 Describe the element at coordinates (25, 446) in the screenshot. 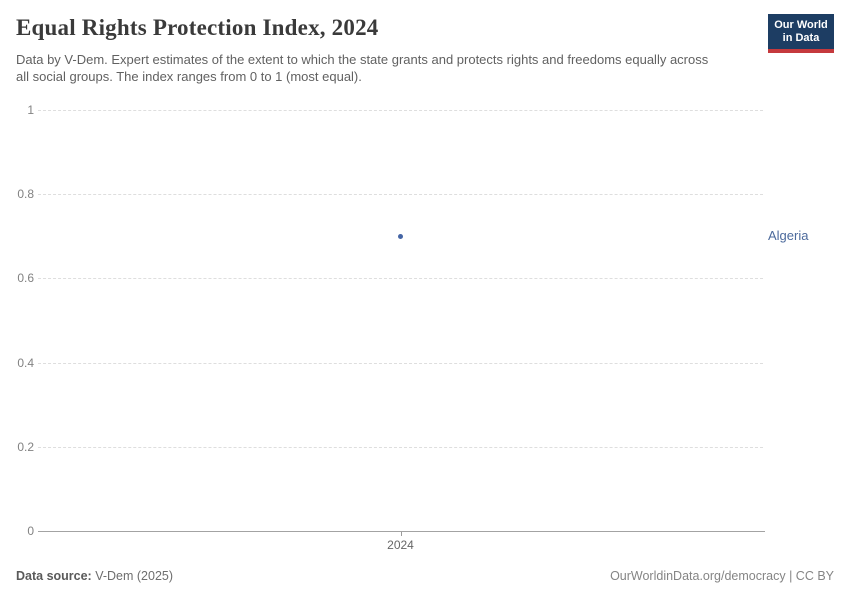

I see `y-axis-tick-label: 0.2` at that location.